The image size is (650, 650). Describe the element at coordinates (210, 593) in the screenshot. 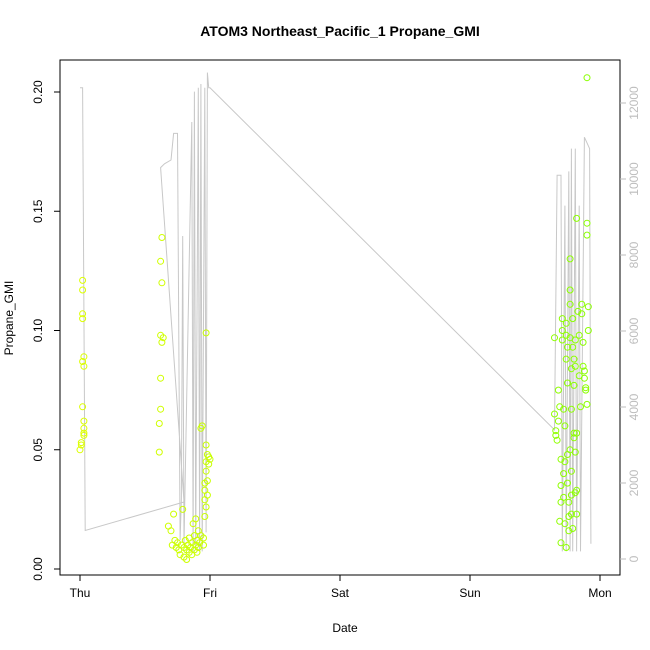

I see `x-tick-label: Fri` at that location.